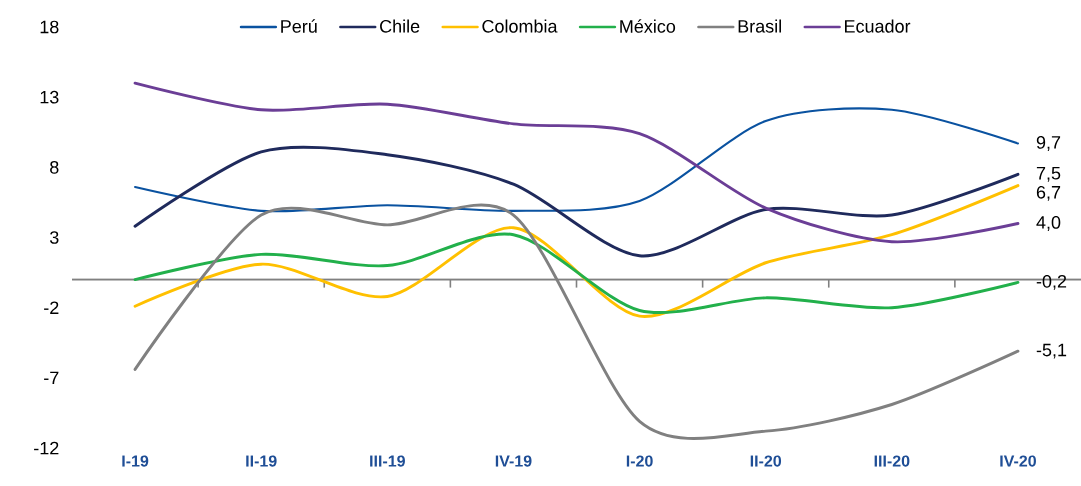 The image size is (1081, 486). I want to click on x-tick-label: II-19, so click(261, 461).